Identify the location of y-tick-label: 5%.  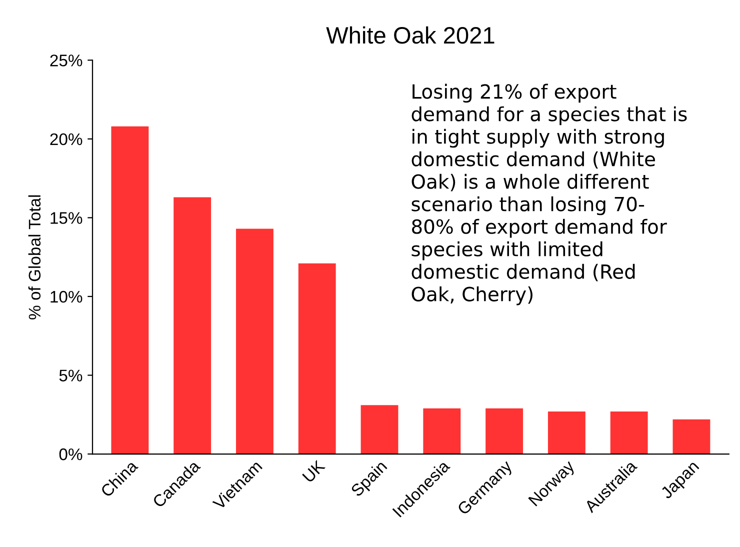
(70, 376).